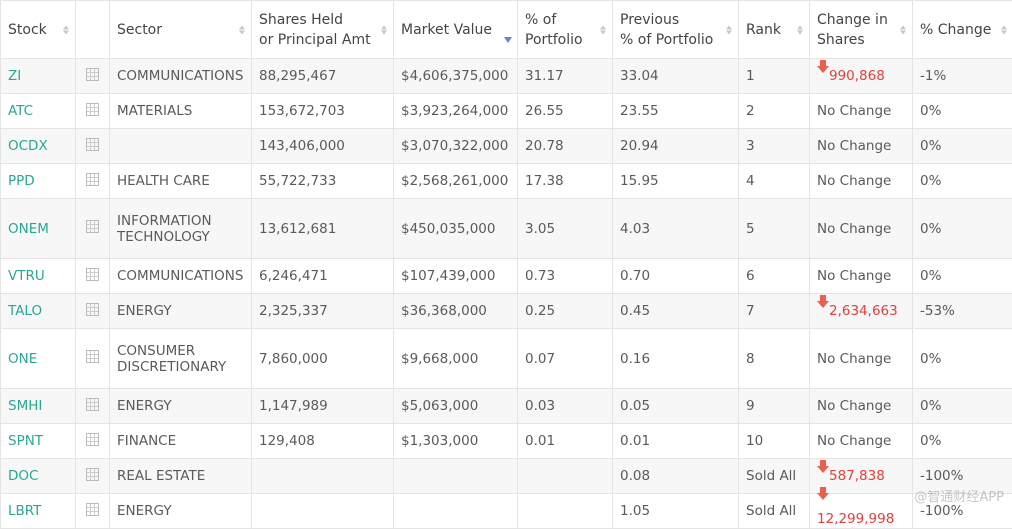  What do you see at coordinates (774, 359) in the screenshot?
I see `cell-rank: 8` at bounding box center [774, 359].